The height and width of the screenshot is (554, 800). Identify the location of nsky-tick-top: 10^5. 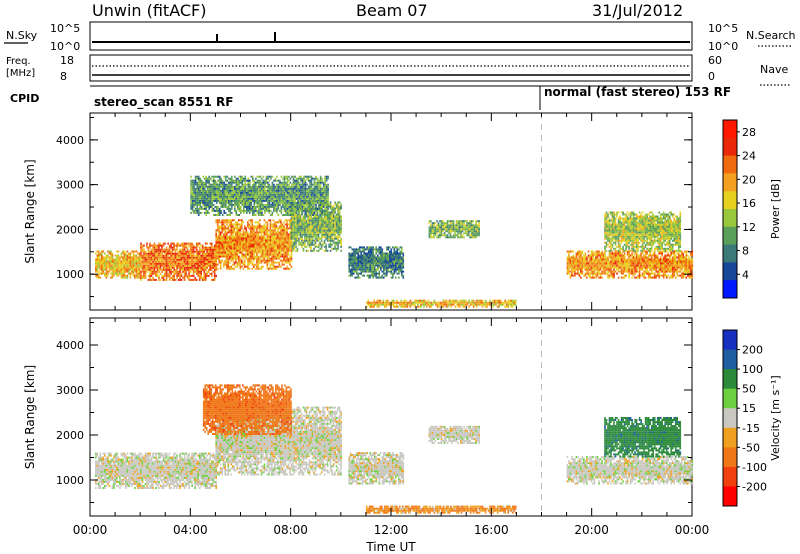
(65, 28).